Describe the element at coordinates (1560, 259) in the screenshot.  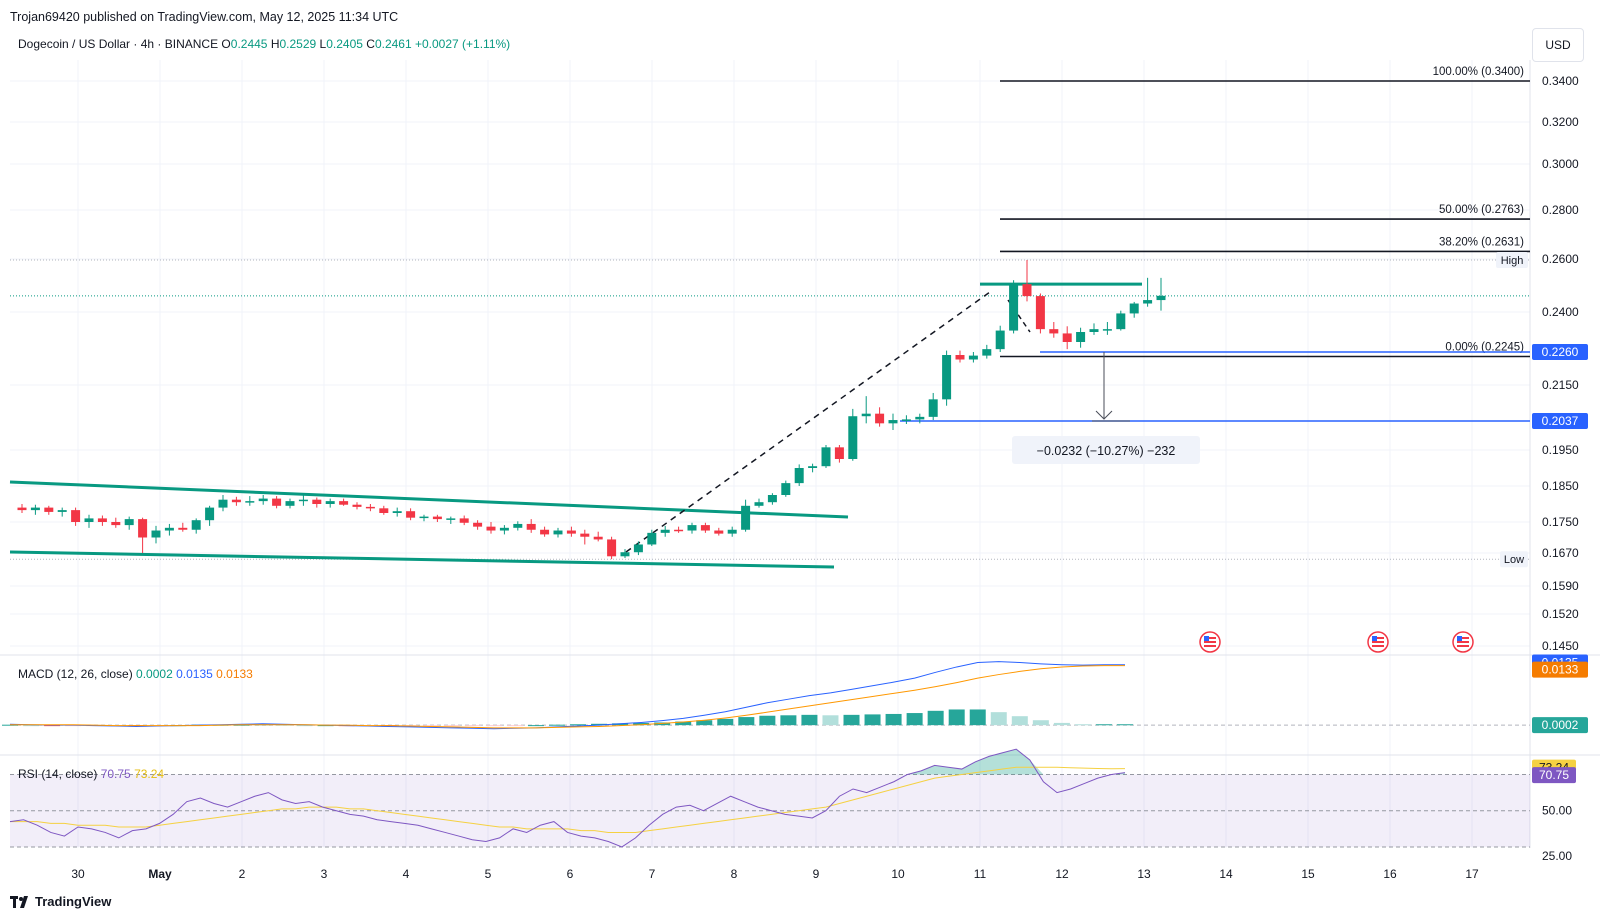
I see `price-tick-label: 0.2600` at that location.